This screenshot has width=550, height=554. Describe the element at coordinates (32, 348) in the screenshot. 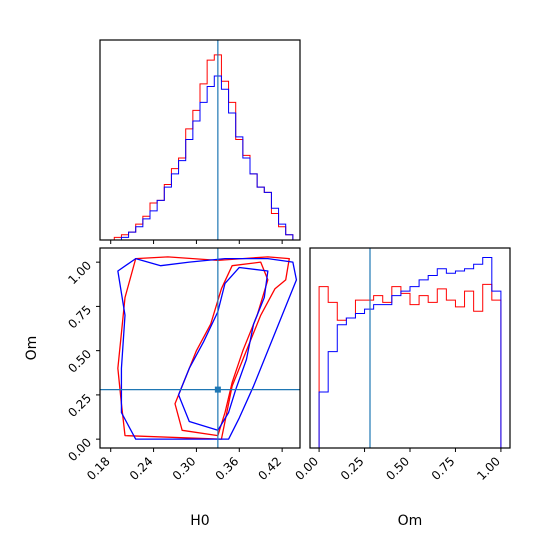

I see `om-axis-label: Om` at that location.